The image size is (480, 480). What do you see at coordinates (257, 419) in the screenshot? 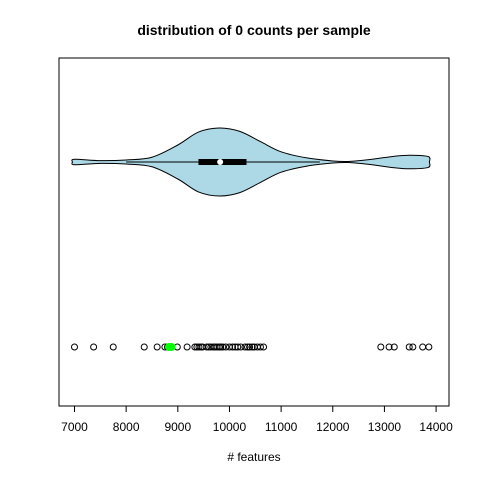
I see `x-axis: 7000 8000 9000 10000 11000 12000 13000 14000` at bounding box center [257, 419].